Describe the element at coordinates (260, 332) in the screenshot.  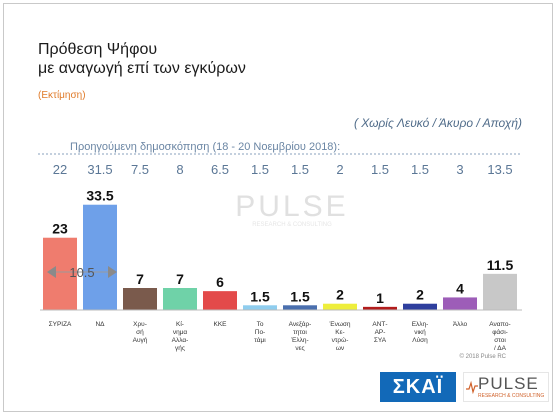
I see `category-label: Πο-` at that location.